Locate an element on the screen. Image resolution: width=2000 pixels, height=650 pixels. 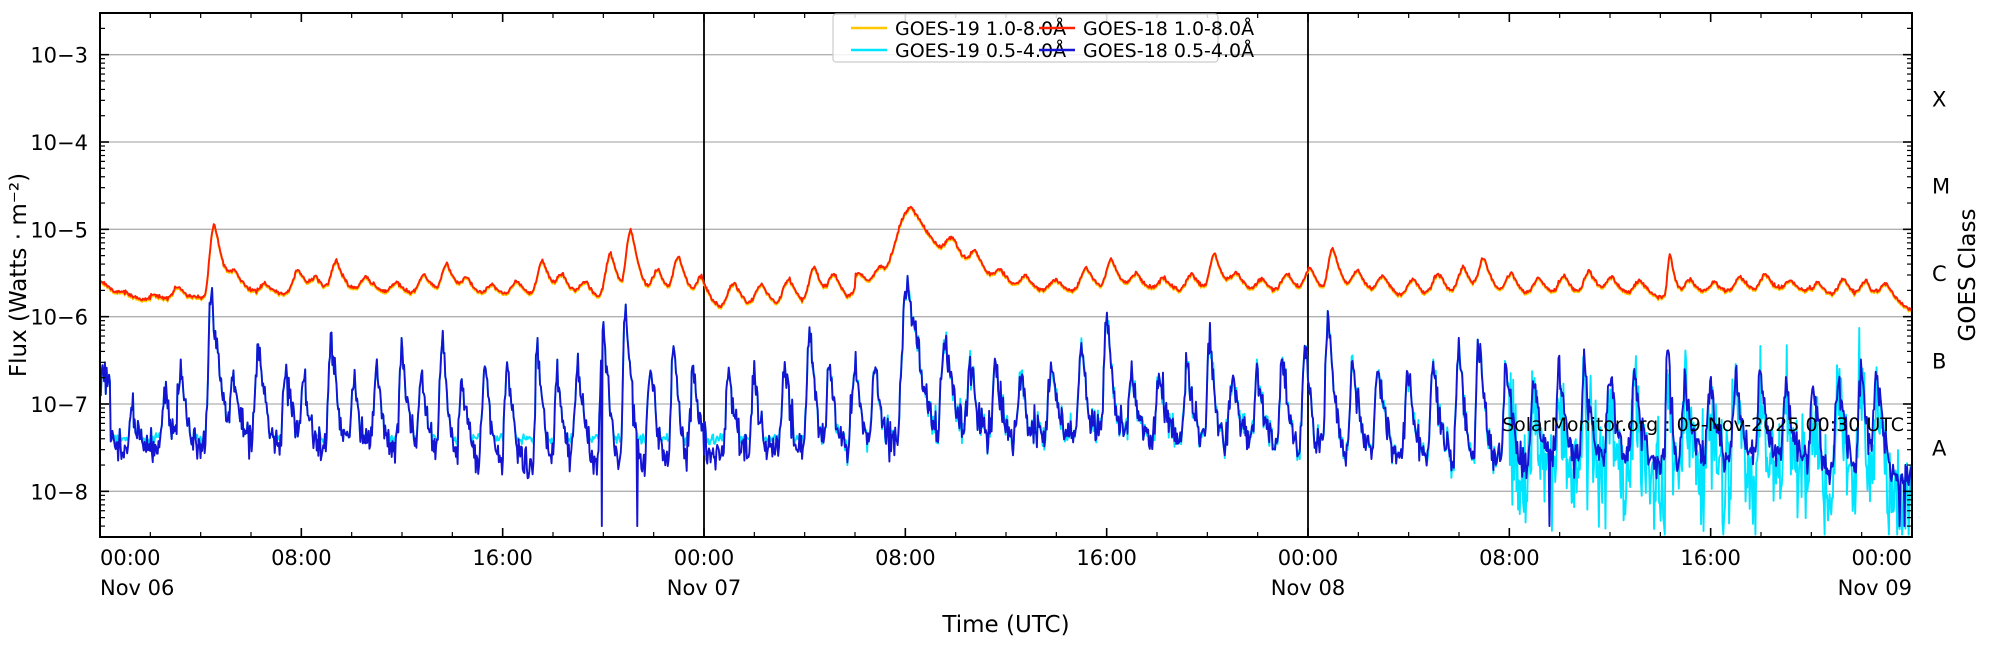
x-tick-day-9: Nov 09 is located at coordinates (1875, 588).